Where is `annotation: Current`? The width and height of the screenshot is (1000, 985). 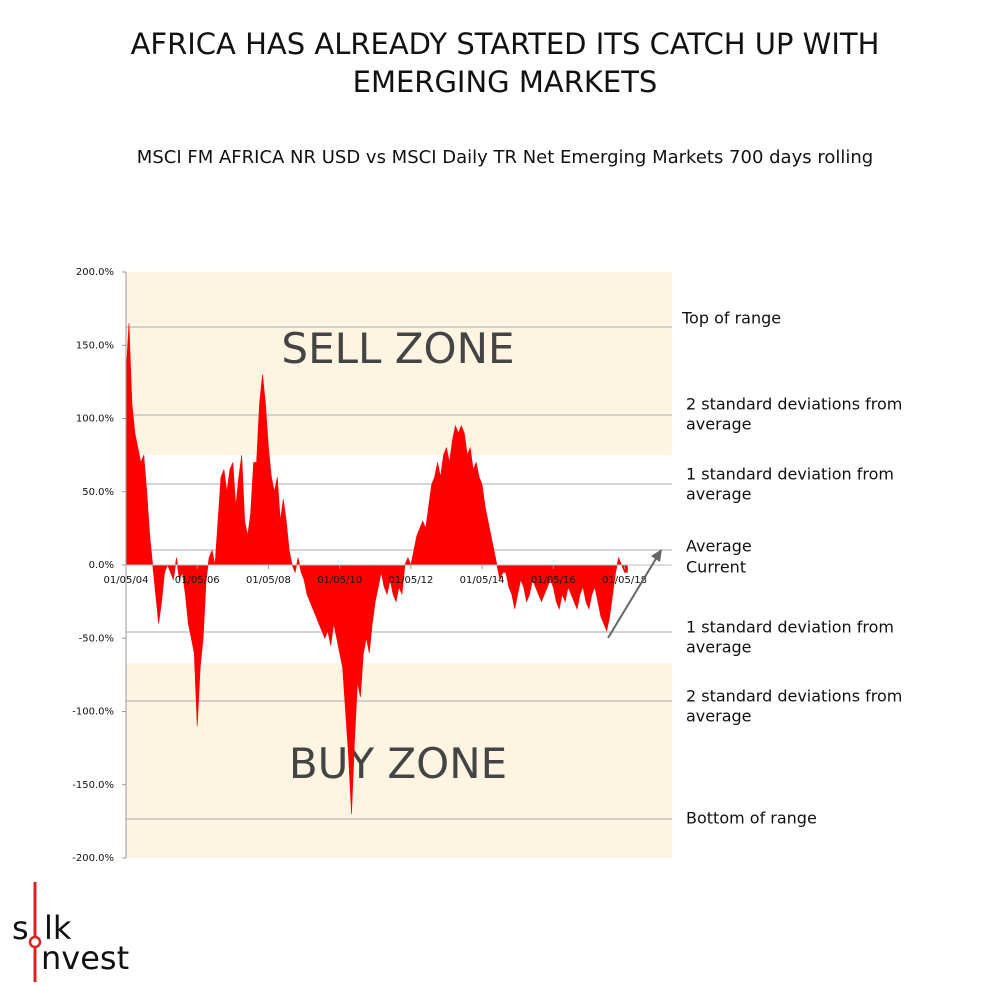
annotation: Current is located at coordinates (716, 567).